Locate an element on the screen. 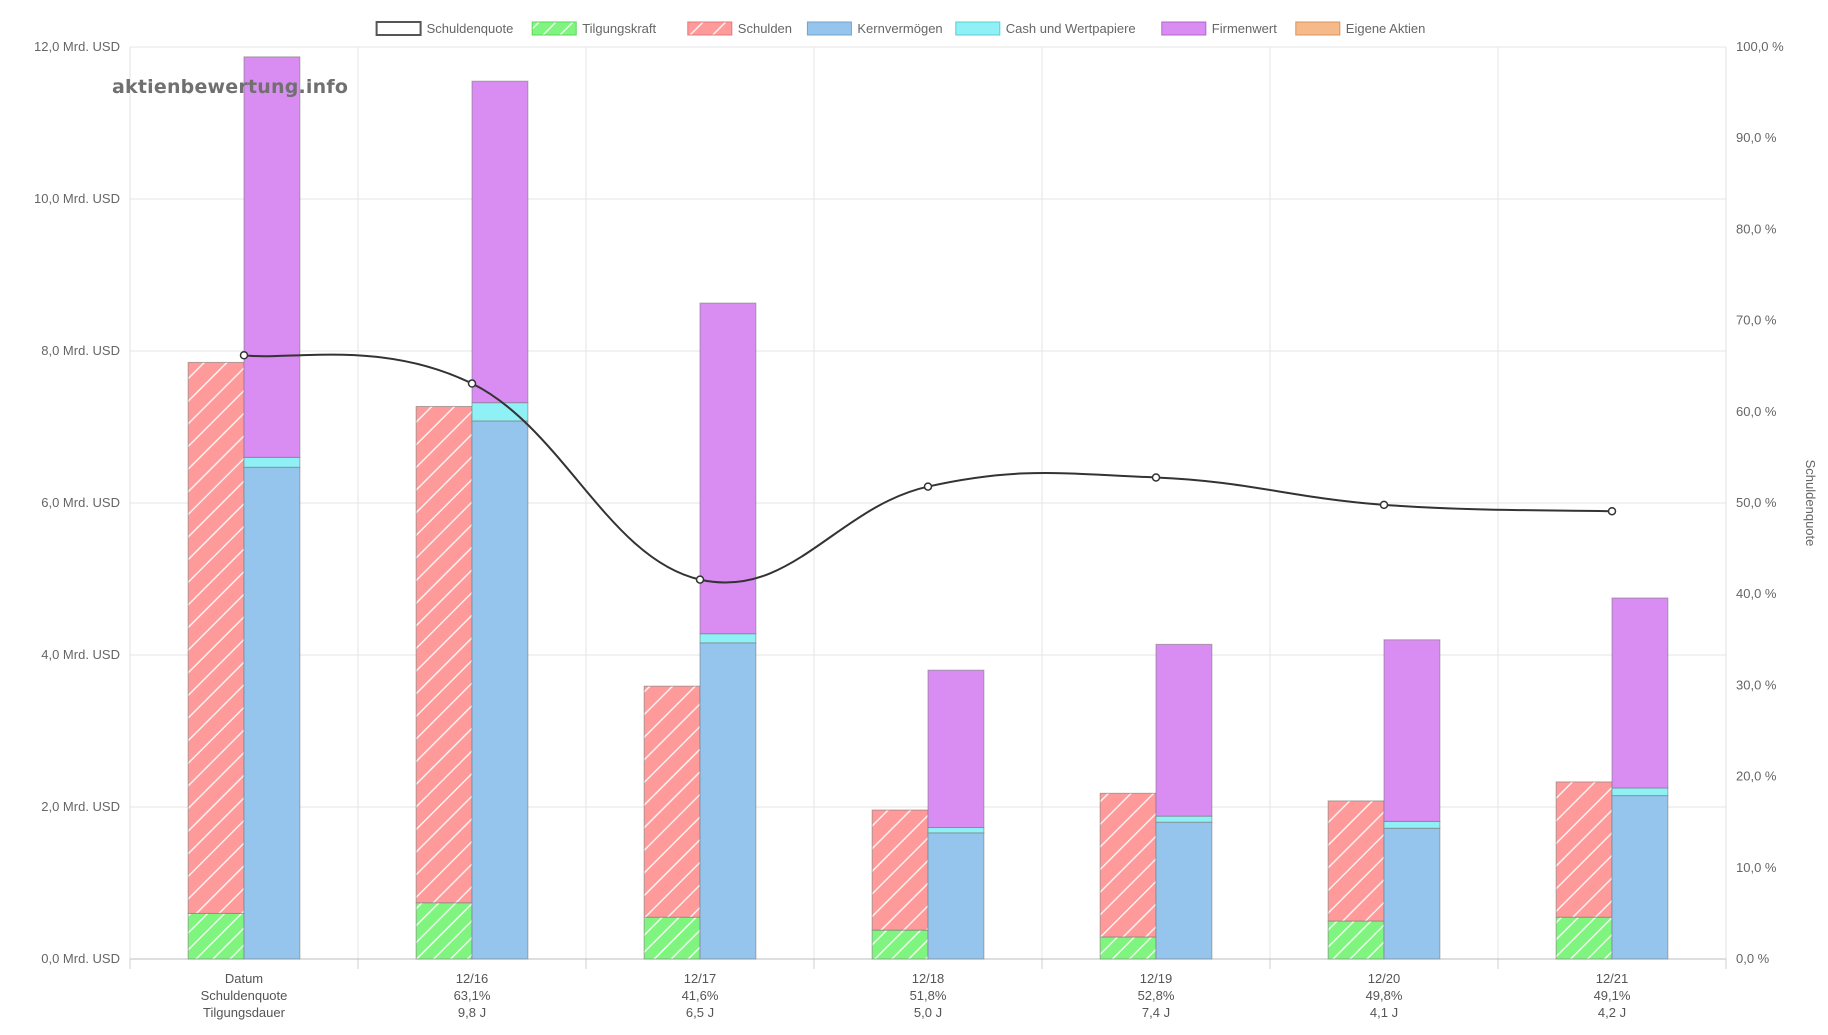 This screenshot has width=1828, height=1035. y-right-tick-label: 50,0 % is located at coordinates (1756, 502).